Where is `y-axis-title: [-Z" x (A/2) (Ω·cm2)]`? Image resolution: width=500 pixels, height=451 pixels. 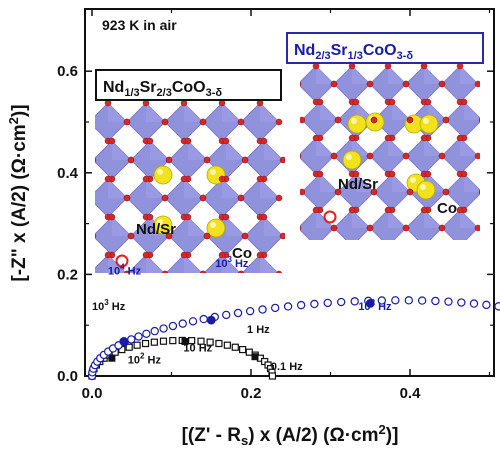 y-axis-title: [-Z" x (A/2) (Ω·cm2)] is located at coordinates (18, 192).